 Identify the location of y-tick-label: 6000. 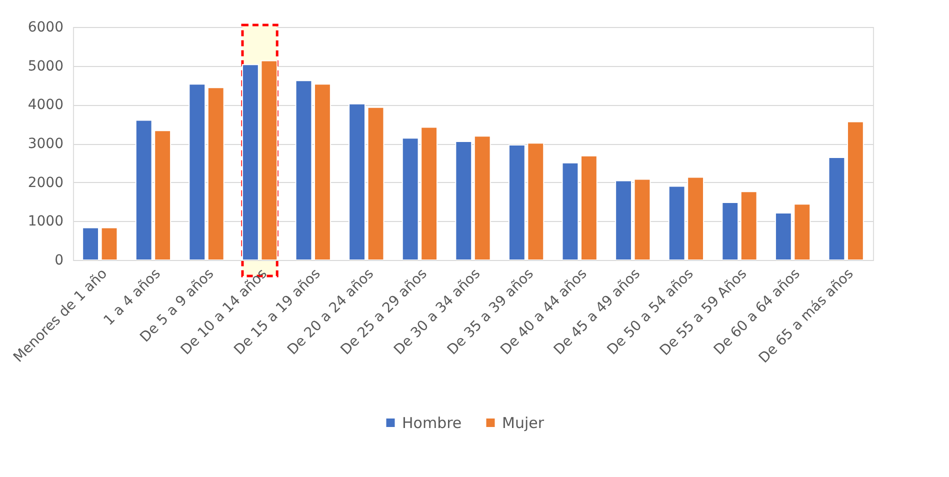
(46, 28).